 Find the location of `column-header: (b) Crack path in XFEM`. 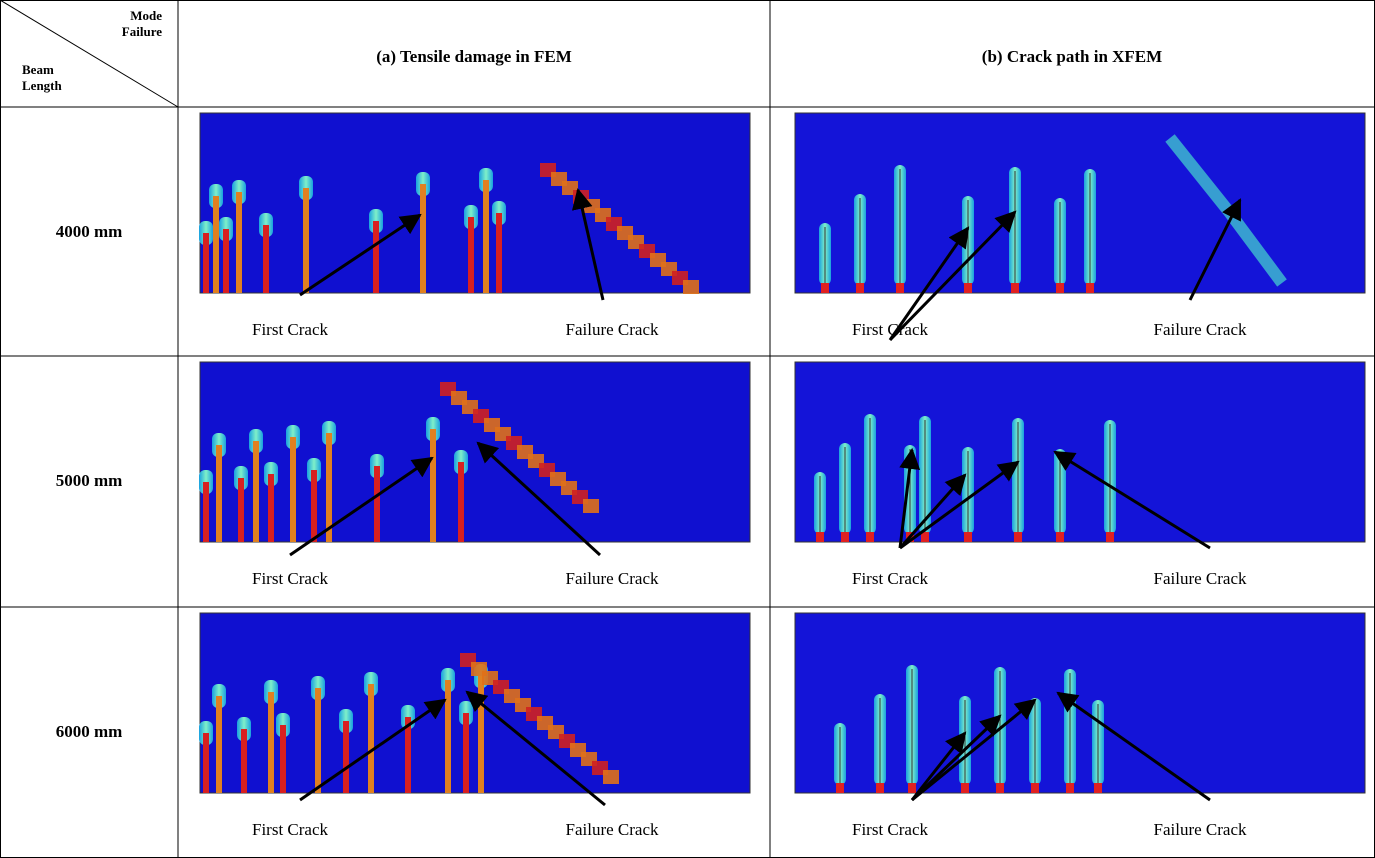

column-header: (b) Crack path in XFEM is located at coordinates (1072, 56).